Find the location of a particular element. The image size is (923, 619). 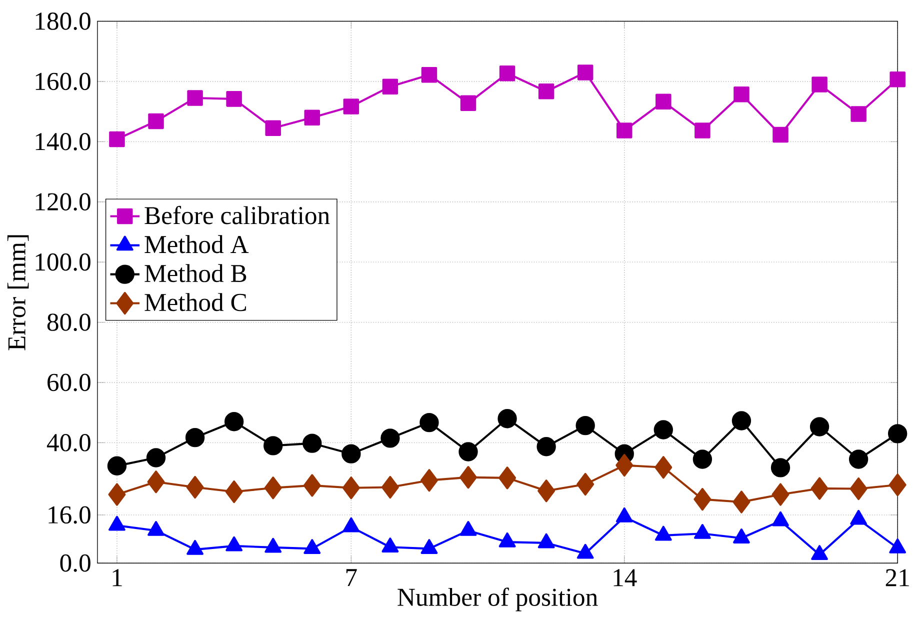

legend-label: Method A is located at coordinates (196, 244).